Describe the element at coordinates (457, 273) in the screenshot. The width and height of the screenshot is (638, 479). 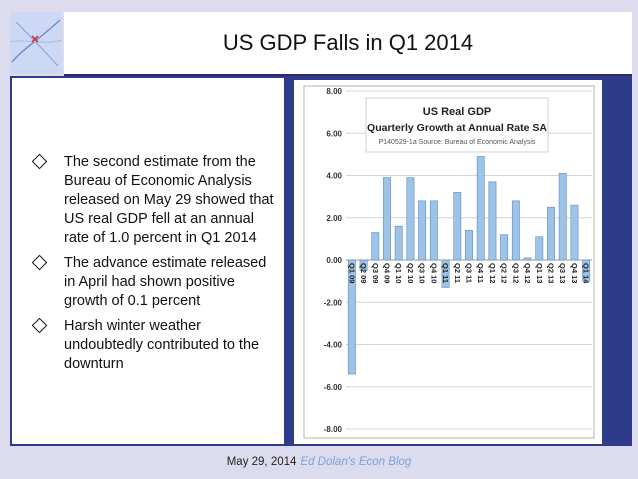
I see `x-tick-label: Q2 11` at that location.